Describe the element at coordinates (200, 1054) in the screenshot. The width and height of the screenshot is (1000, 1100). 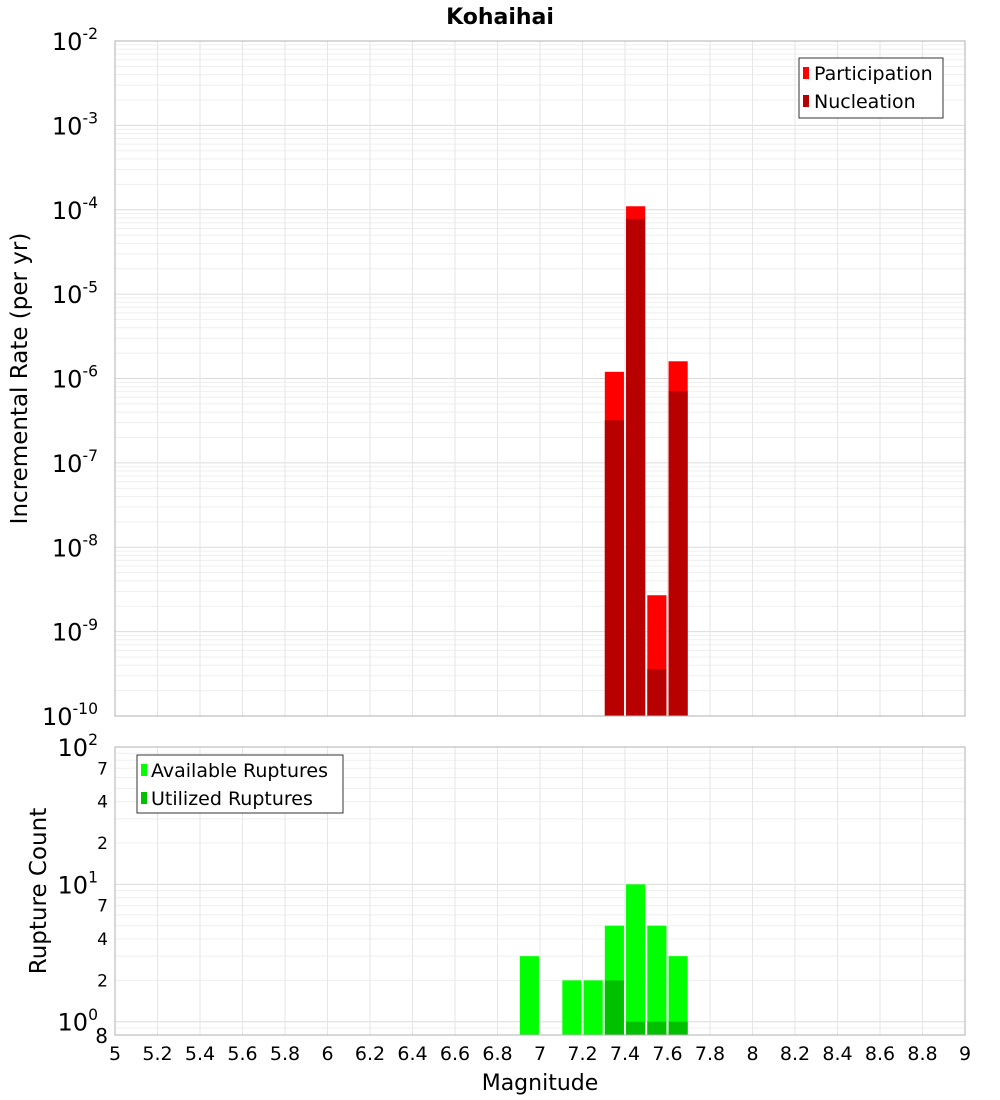
I see `x-tick-label: 5.4` at that location.